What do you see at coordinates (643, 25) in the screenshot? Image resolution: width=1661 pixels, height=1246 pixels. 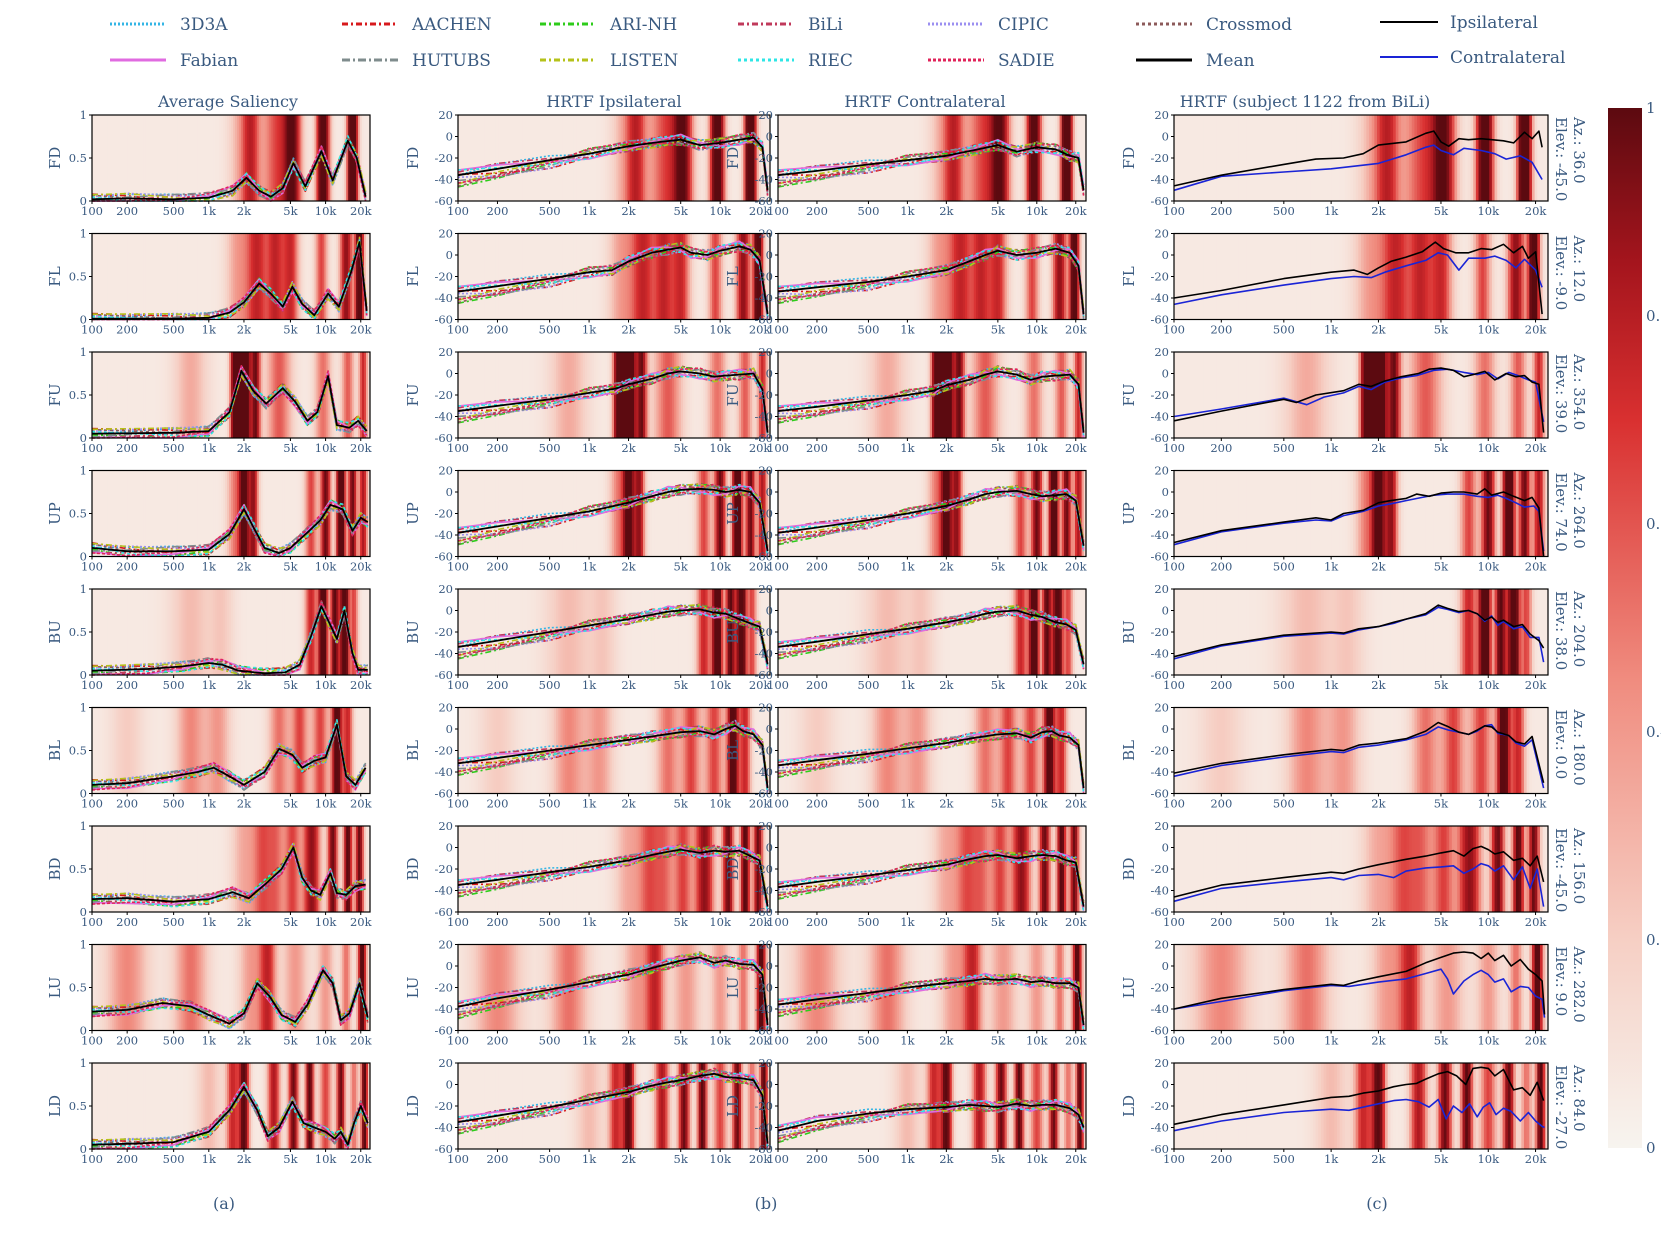 I see `legend-label-ari-nh: ARI-NH` at bounding box center [643, 25].